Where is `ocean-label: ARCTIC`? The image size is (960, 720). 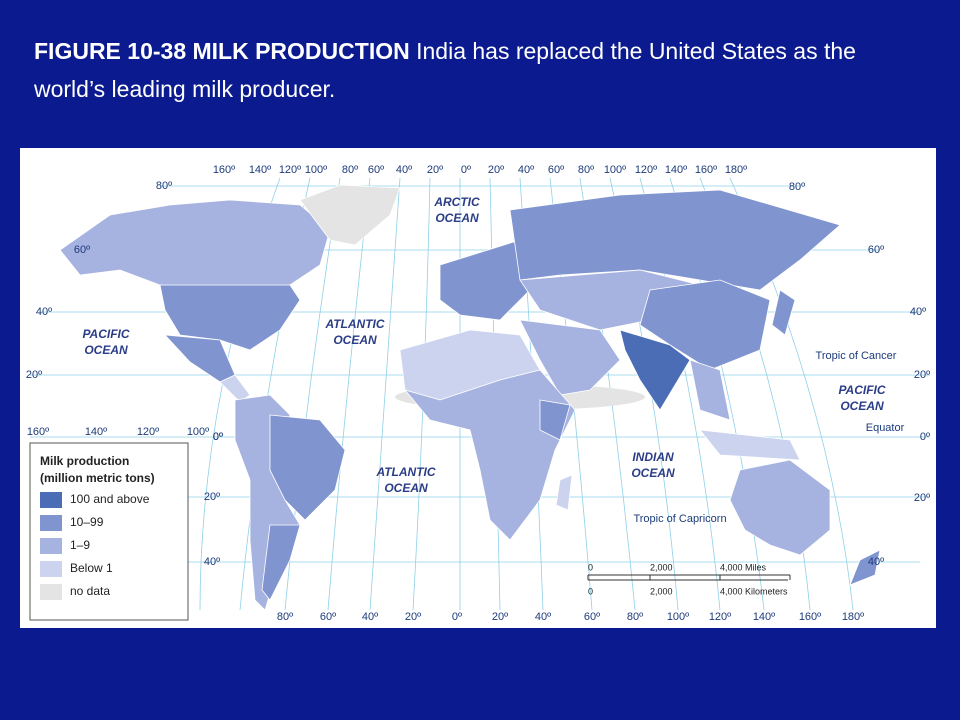
ocean-label: ARCTIC is located at coordinates (456, 202).